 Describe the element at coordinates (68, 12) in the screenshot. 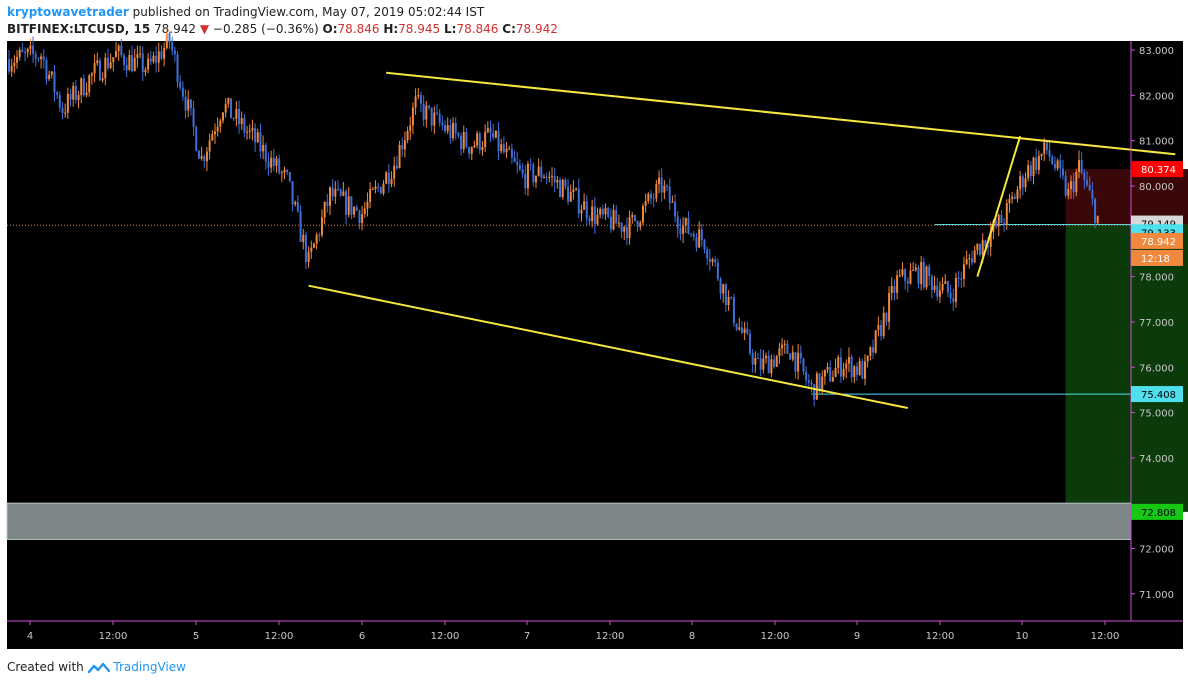

I see `author-link: kryptowavetrader` at that location.